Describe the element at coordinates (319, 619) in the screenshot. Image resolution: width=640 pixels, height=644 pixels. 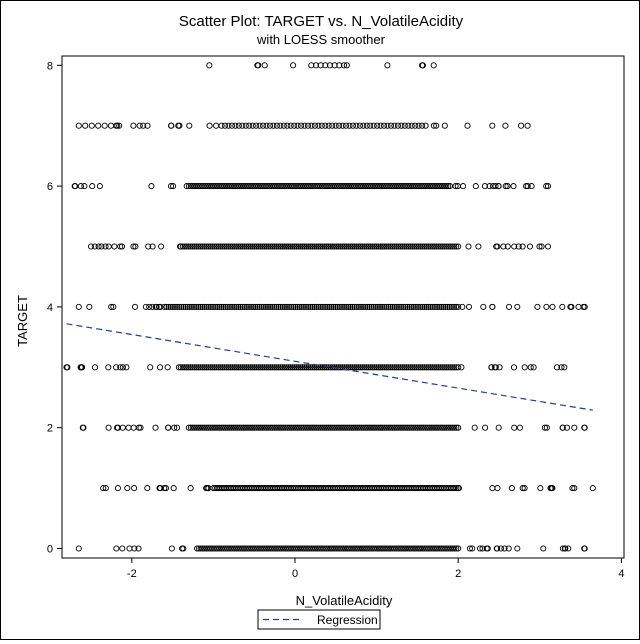
I see `legend-box` at that location.